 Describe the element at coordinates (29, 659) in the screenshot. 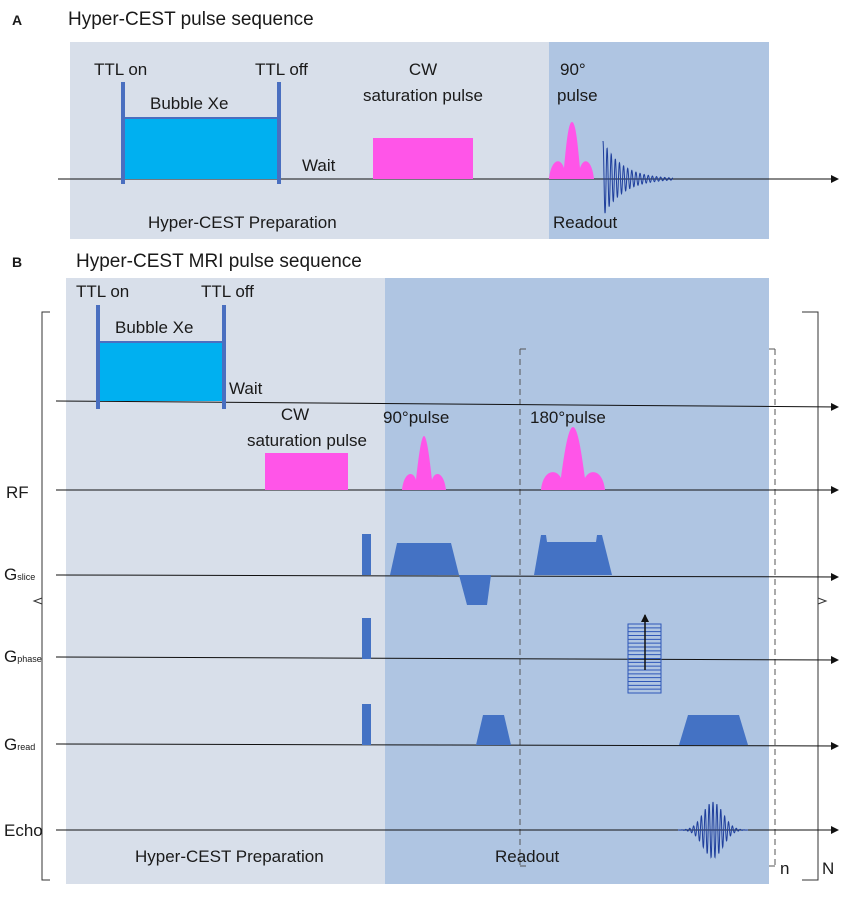

I see `g-phase-subscript: phase` at that location.